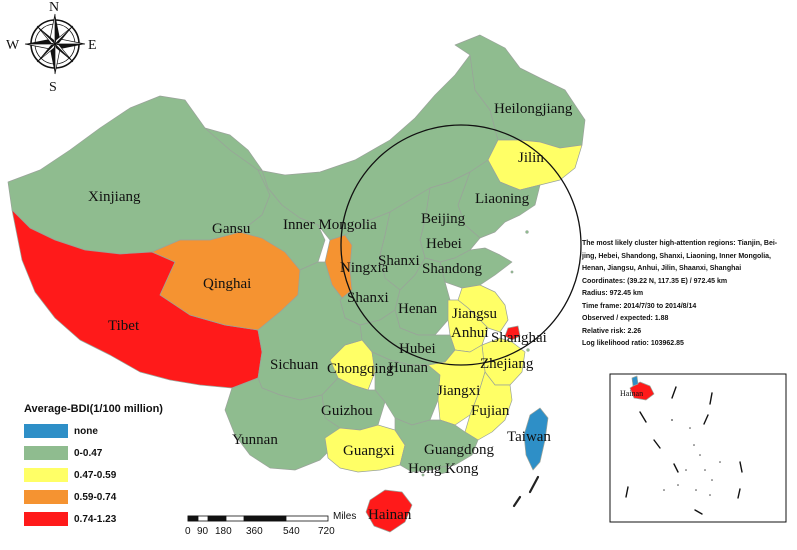  Describe the element at coordinates (444, 244) in the screenshot. I see `label-hebei: Hebei` at that location.